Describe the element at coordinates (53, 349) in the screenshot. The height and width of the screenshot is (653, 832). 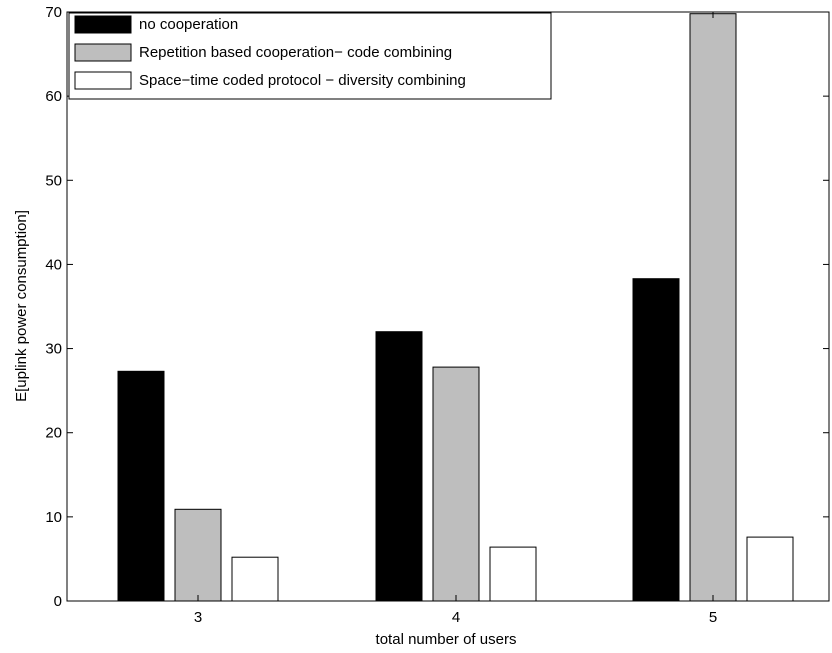
I see `y-tick-label: 30` at that location.